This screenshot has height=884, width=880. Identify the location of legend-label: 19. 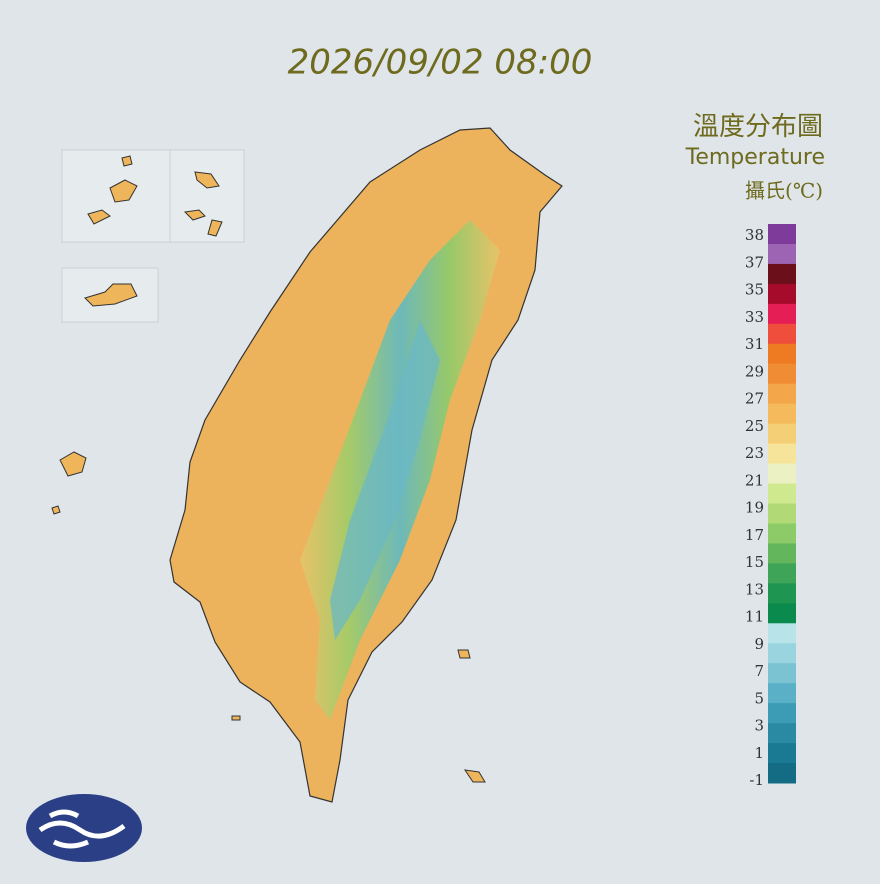
(754, 508).